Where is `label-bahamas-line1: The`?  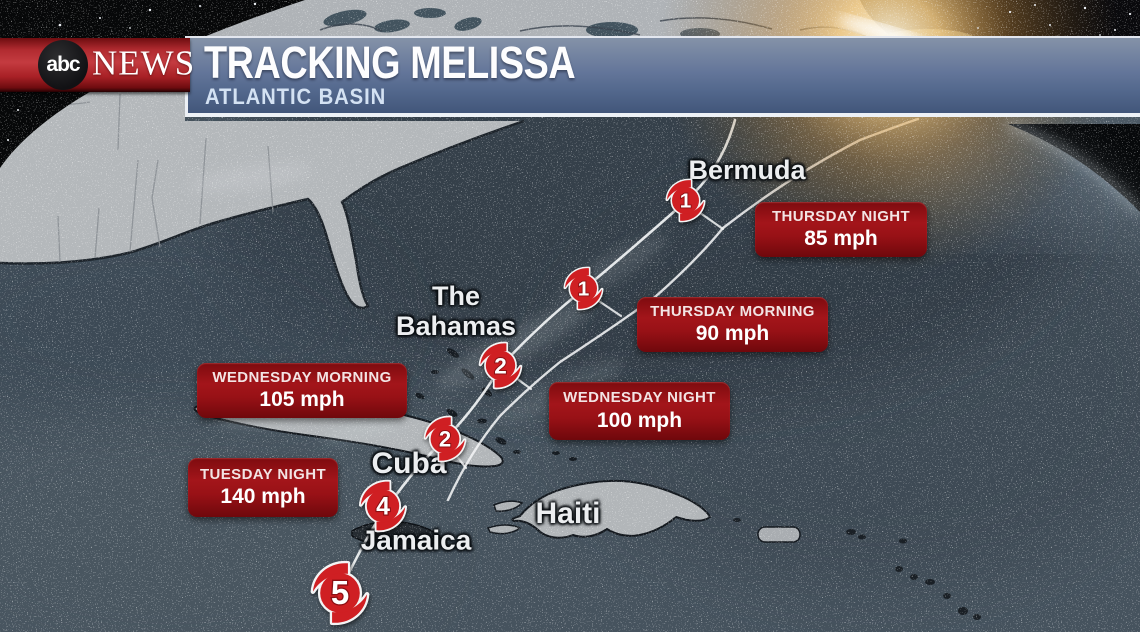 label-bahamas-line1: The is located at coordinates (456, 295).